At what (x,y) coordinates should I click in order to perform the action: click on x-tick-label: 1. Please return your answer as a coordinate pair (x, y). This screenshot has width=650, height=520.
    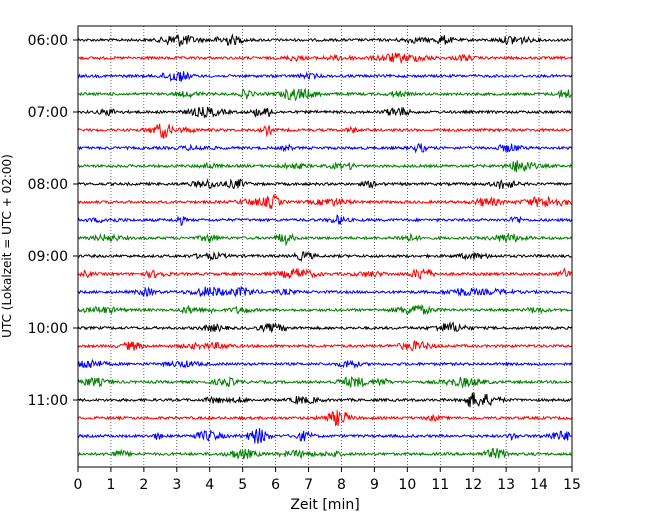
    Looking at the image, I should click on (110, 485).